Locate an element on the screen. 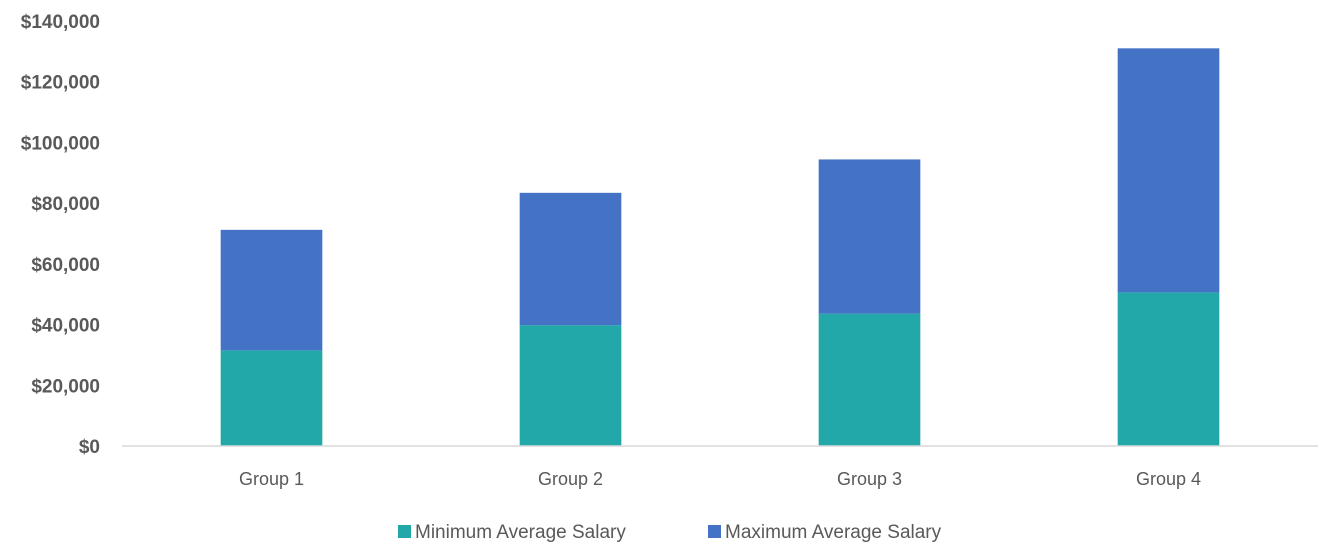 This screenshot has width=1331, height=546. y-tick-label: $20,000 is located at coordinates (65, 386).